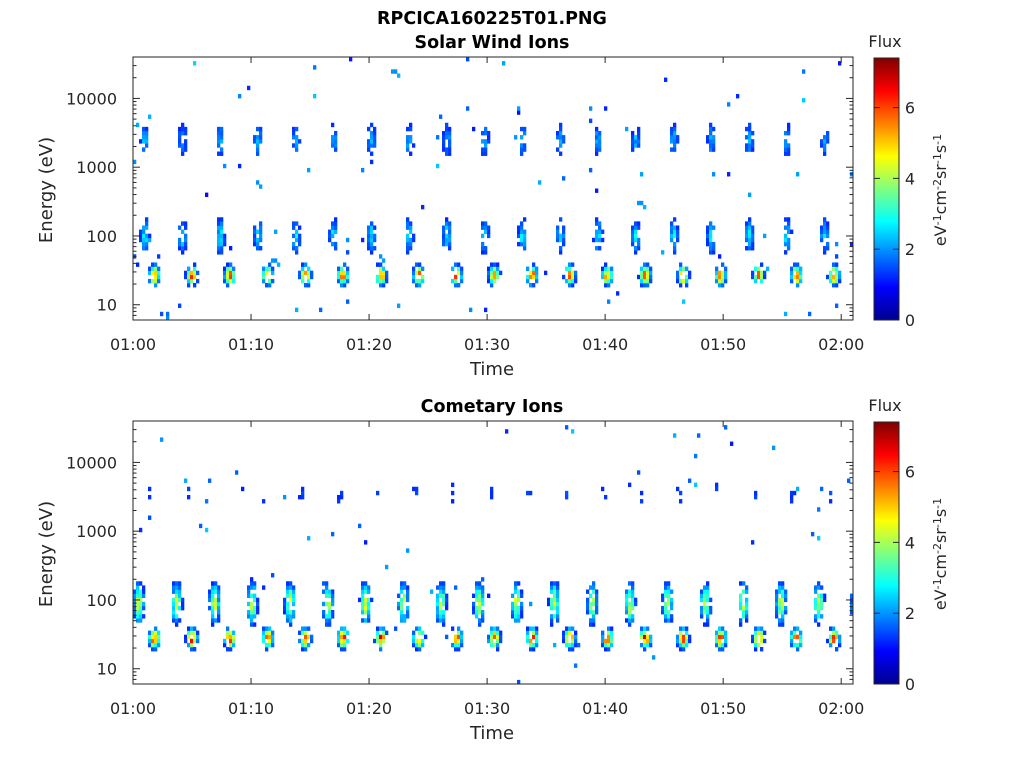 Image resolution: width=1024 pixels, height=768 pixels. What do you see at coordinates (492, 407) in the screenshot?
I see `panel-title-cometary: Cometary Ions` at bounding box center [492, 407].